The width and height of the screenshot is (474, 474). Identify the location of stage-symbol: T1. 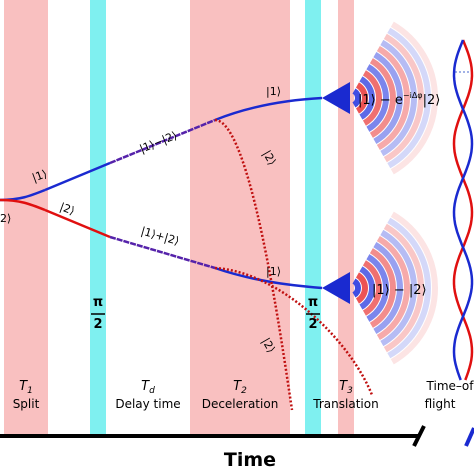
(26, 387).